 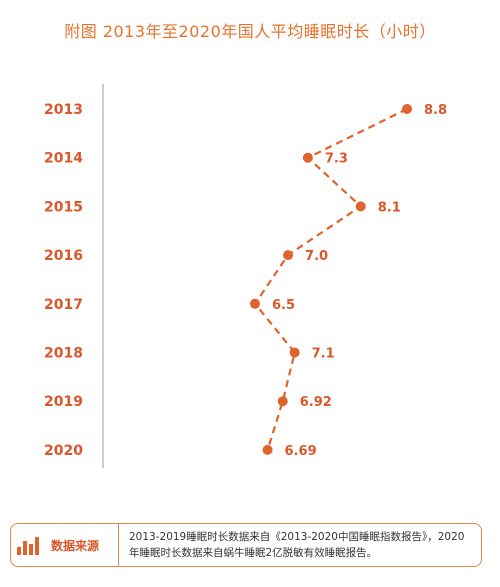 What do you see at coordinates (63, 354) in the screenshot?
I see `y-tick-label-2018: 2018` at bounding box center [63, 354].